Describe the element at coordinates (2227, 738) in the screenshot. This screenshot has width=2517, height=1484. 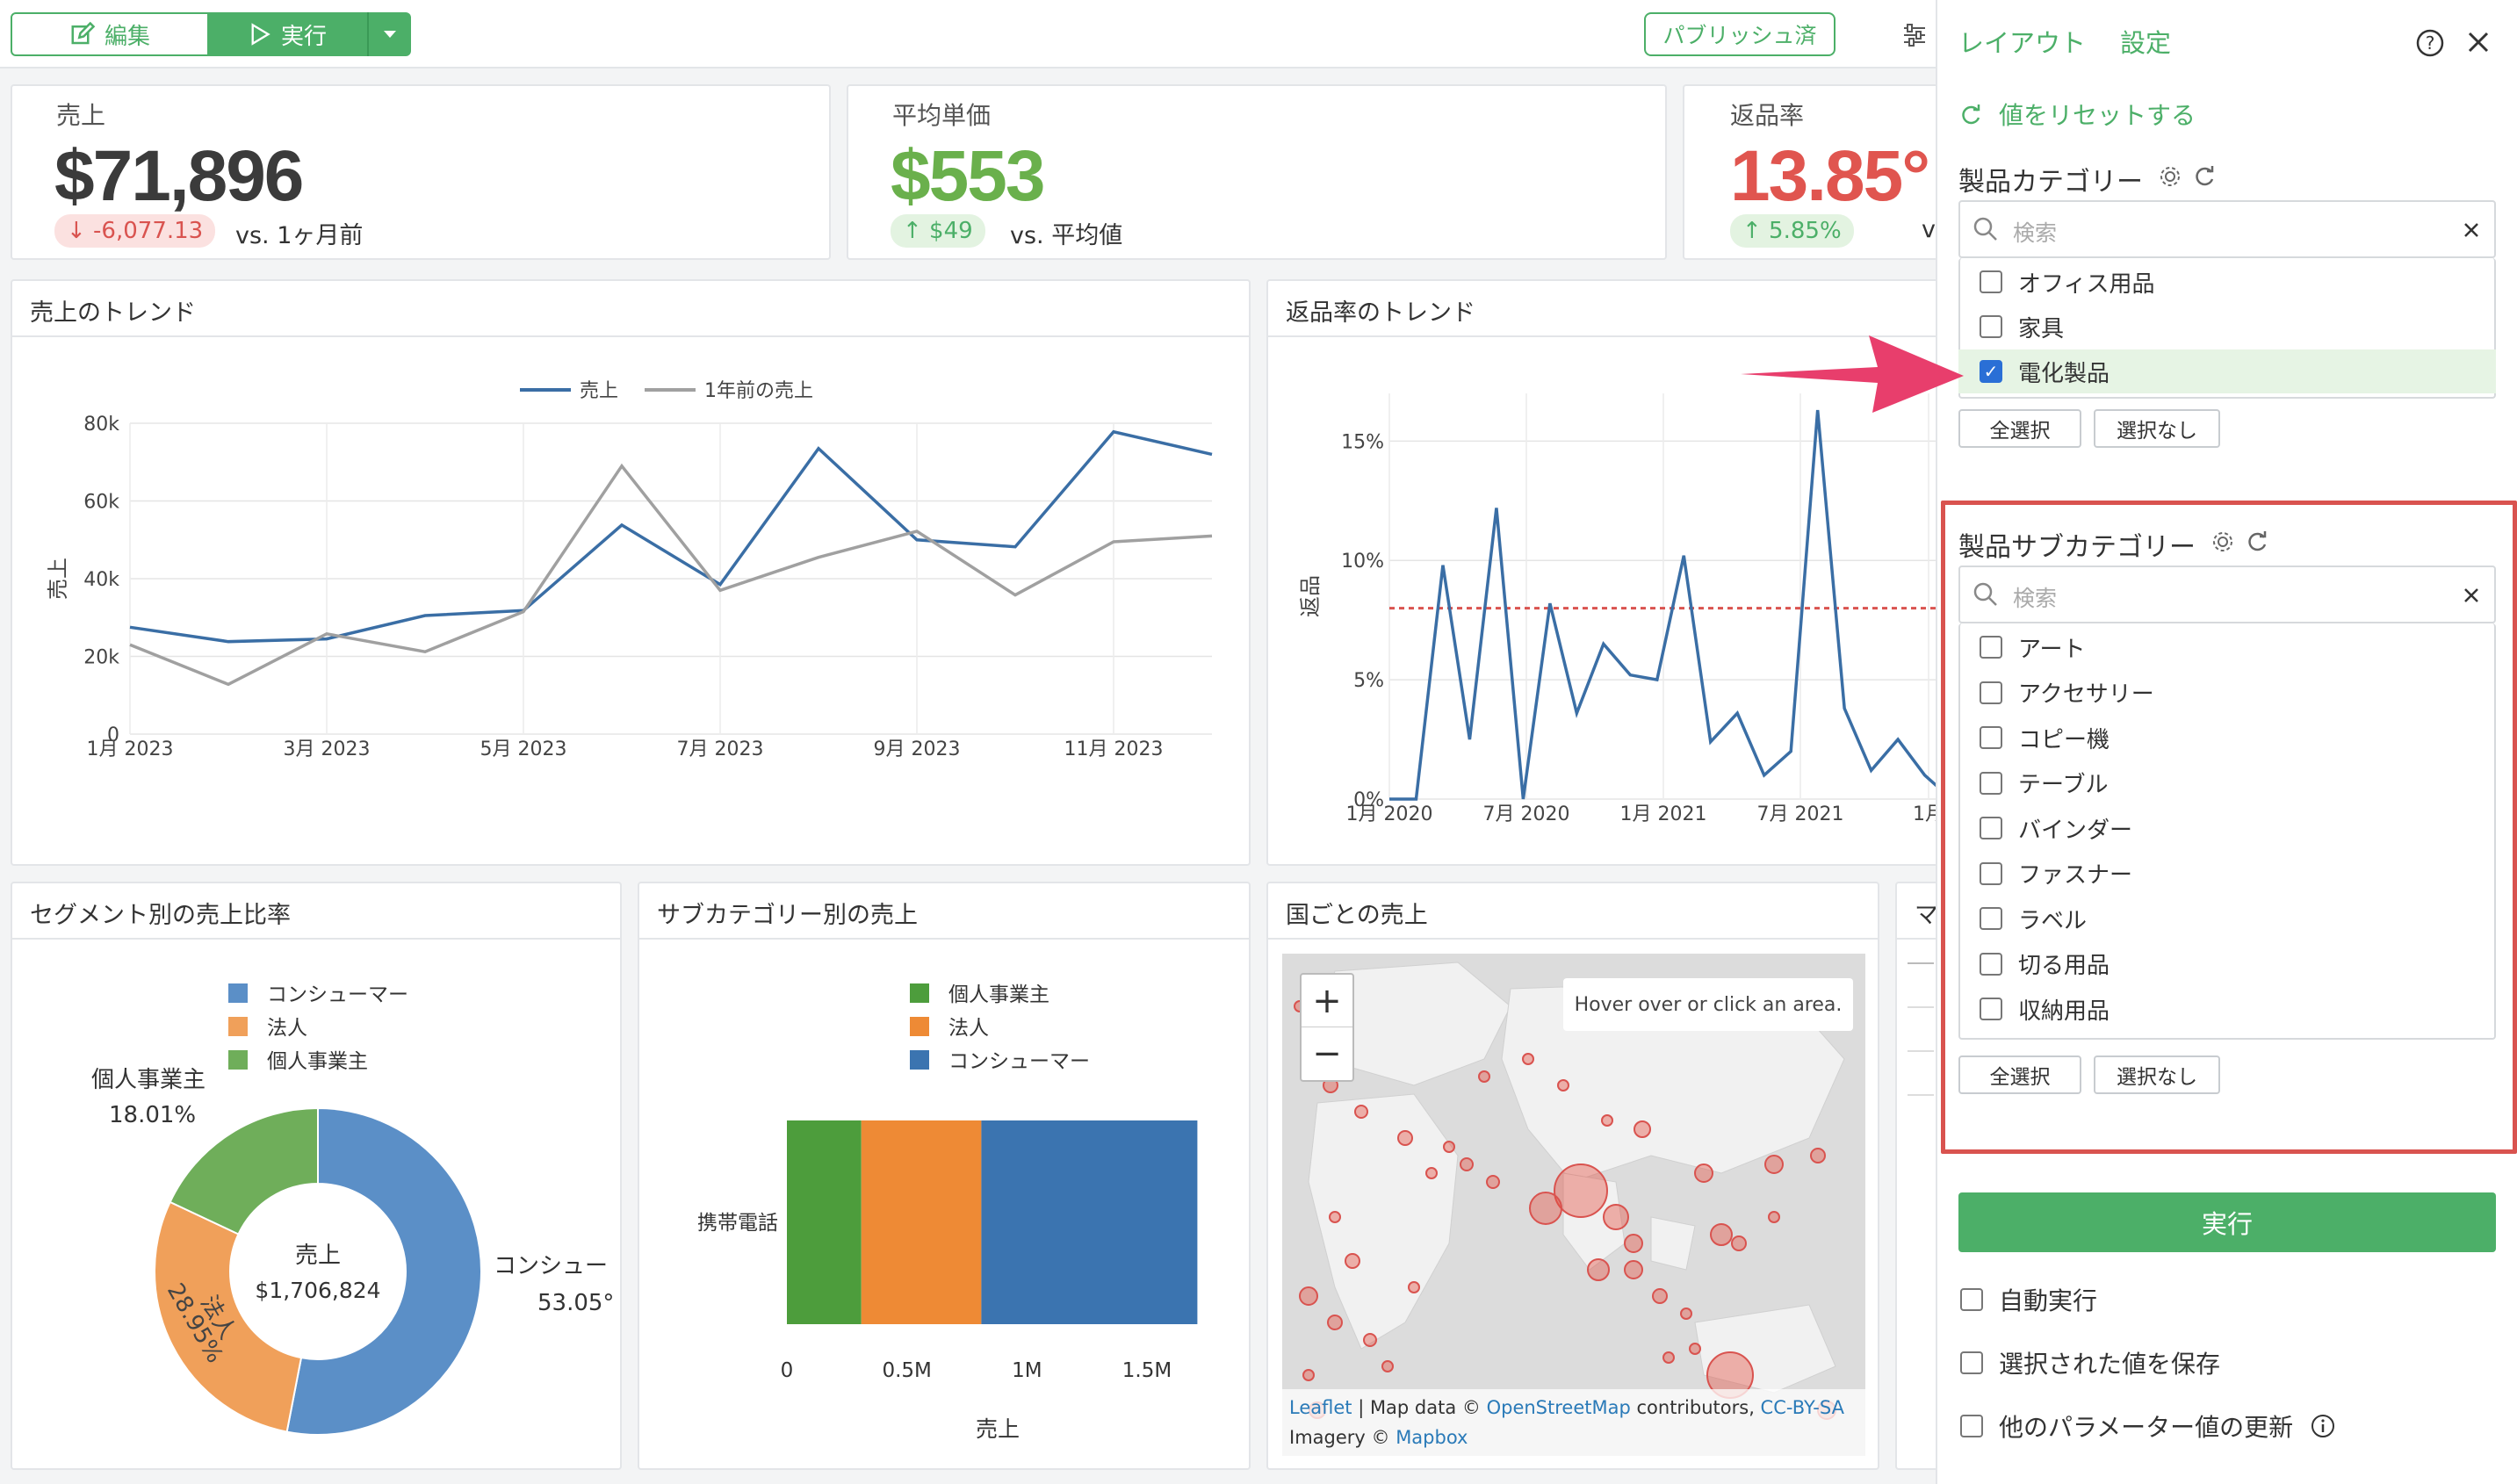
I see `subcategory-item: コピー機` at that location.